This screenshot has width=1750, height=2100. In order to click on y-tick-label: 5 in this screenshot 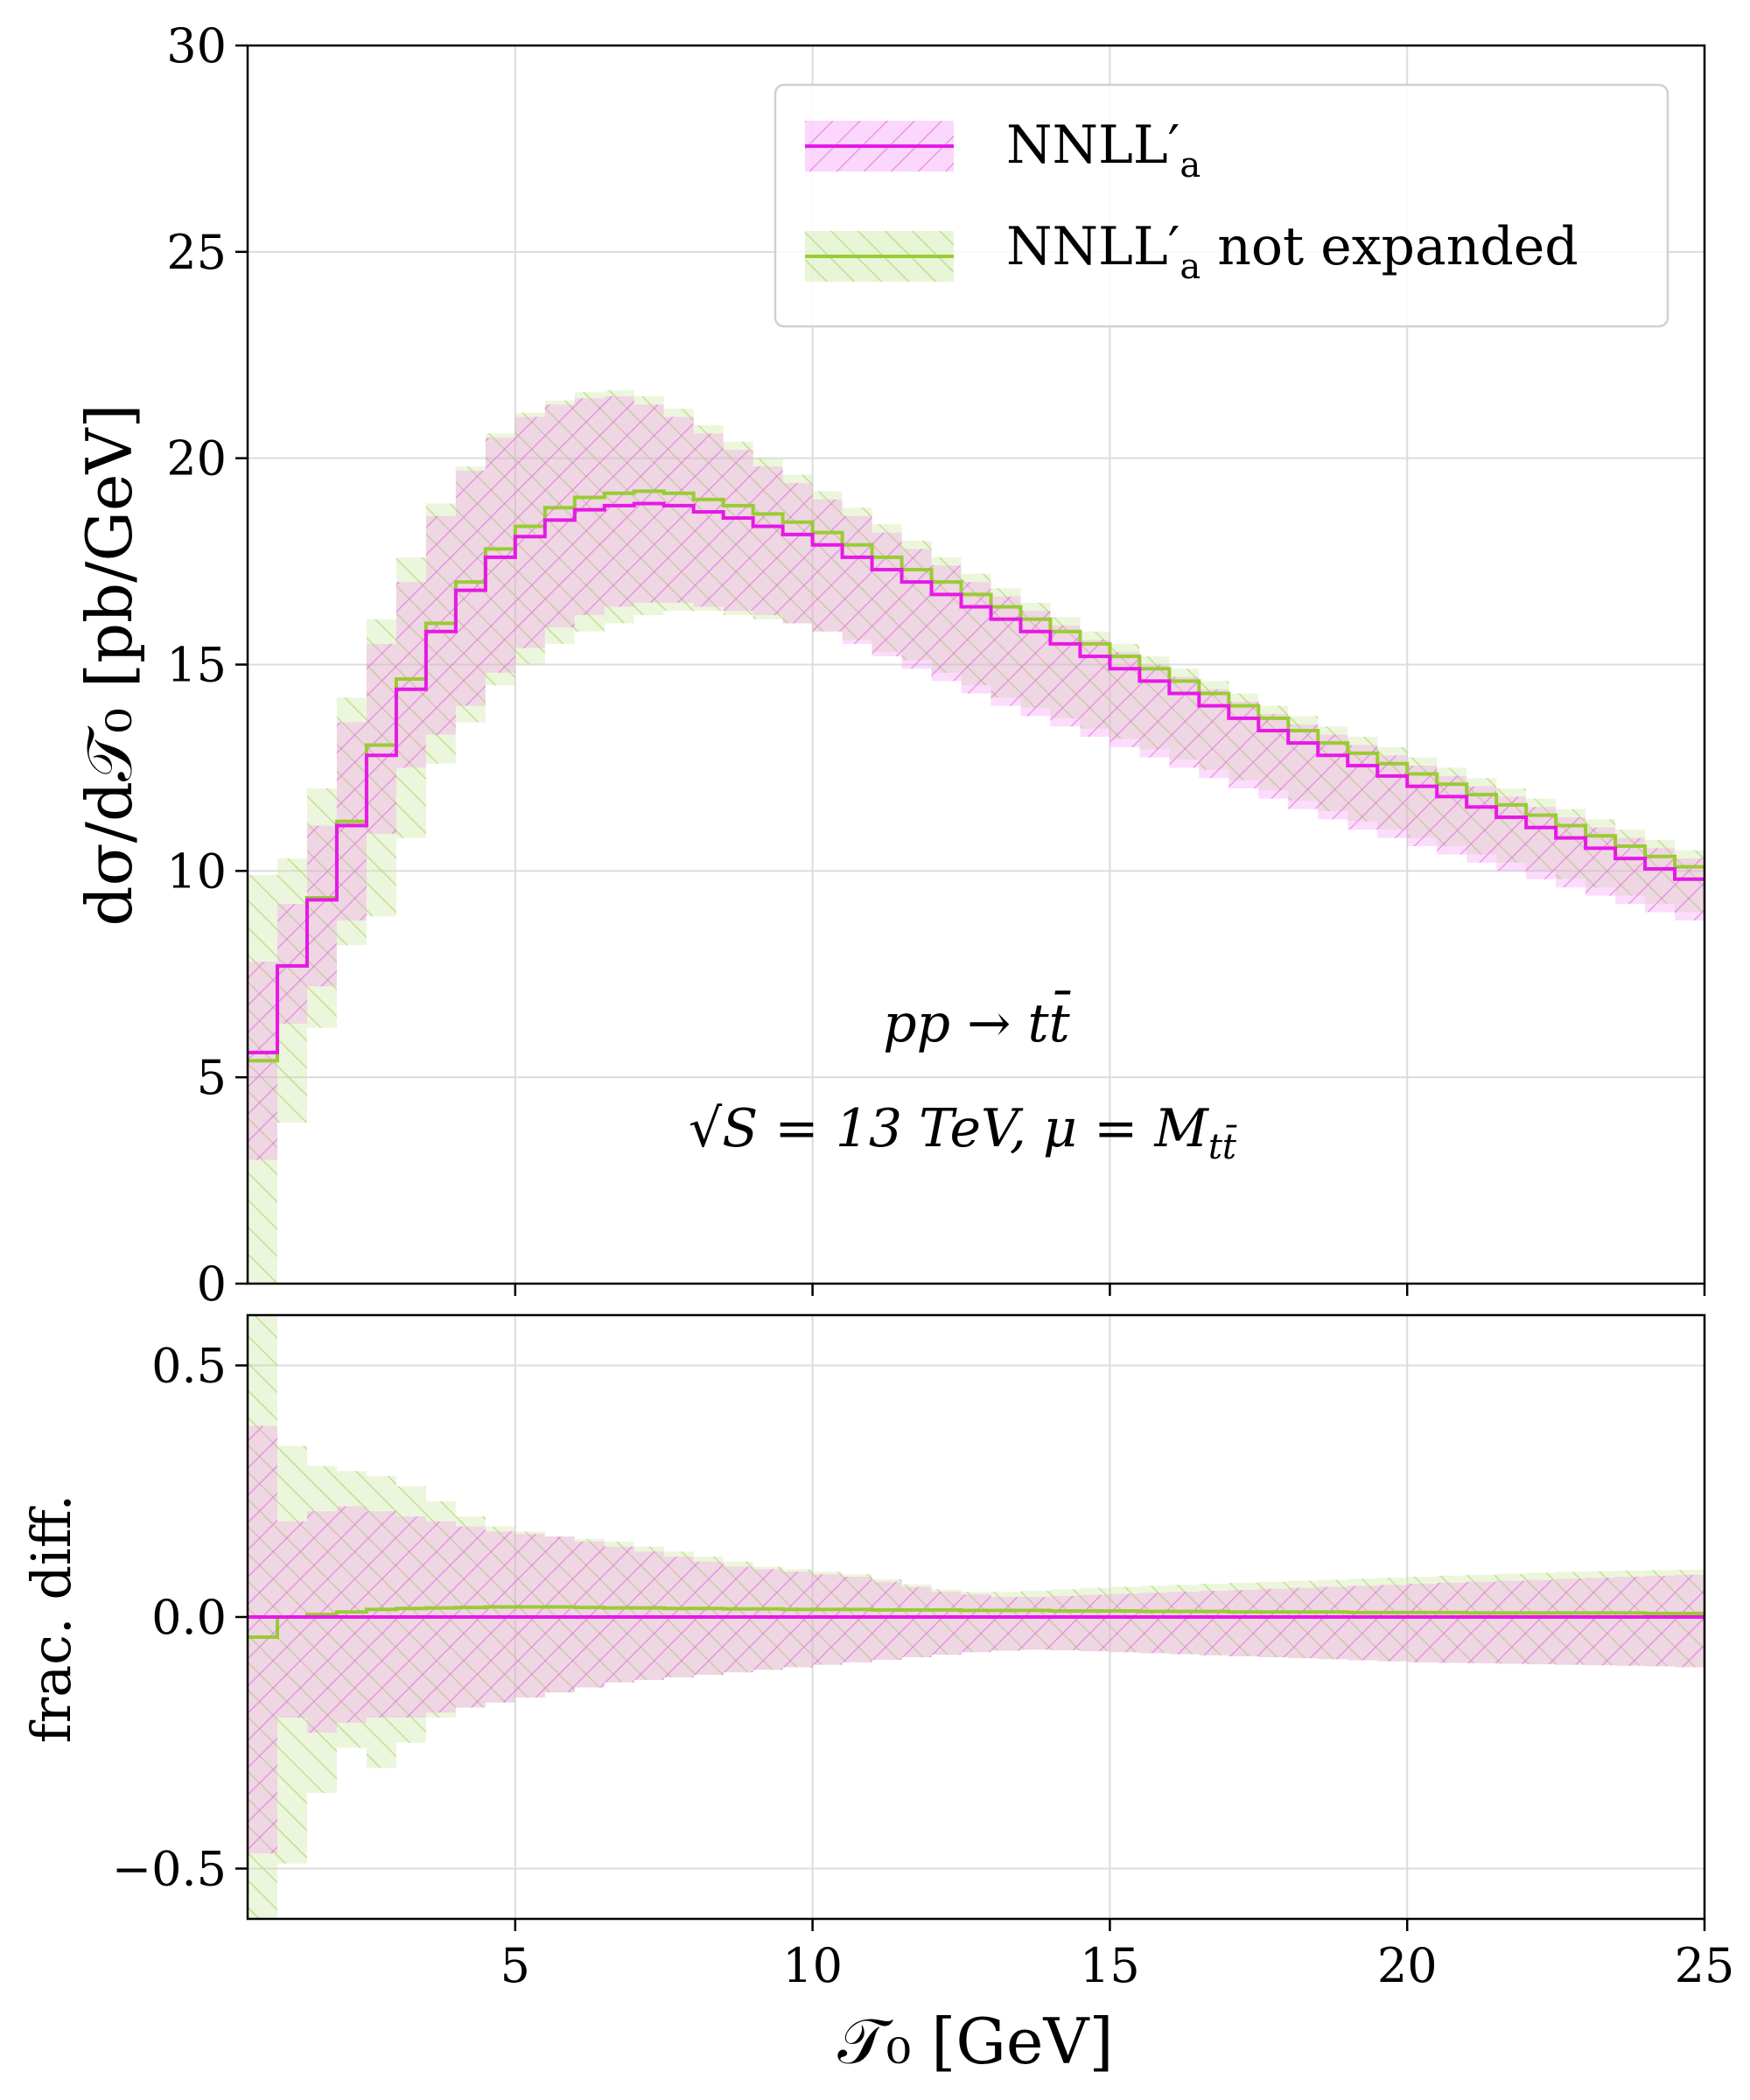, I will do `click(212, 1077)`.